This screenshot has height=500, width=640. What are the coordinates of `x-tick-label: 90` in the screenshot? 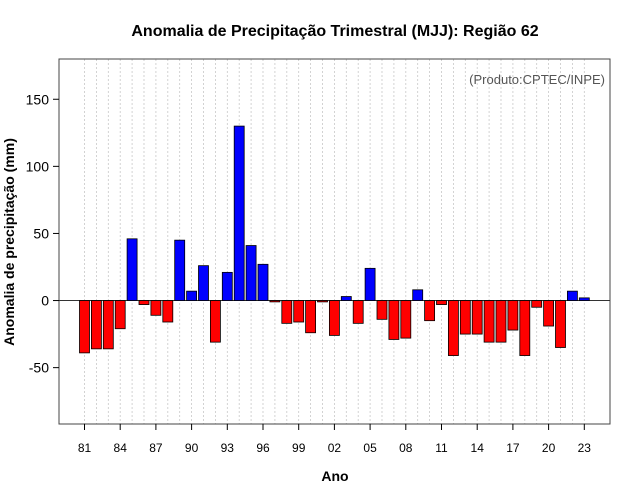 It's located at (192, 448).